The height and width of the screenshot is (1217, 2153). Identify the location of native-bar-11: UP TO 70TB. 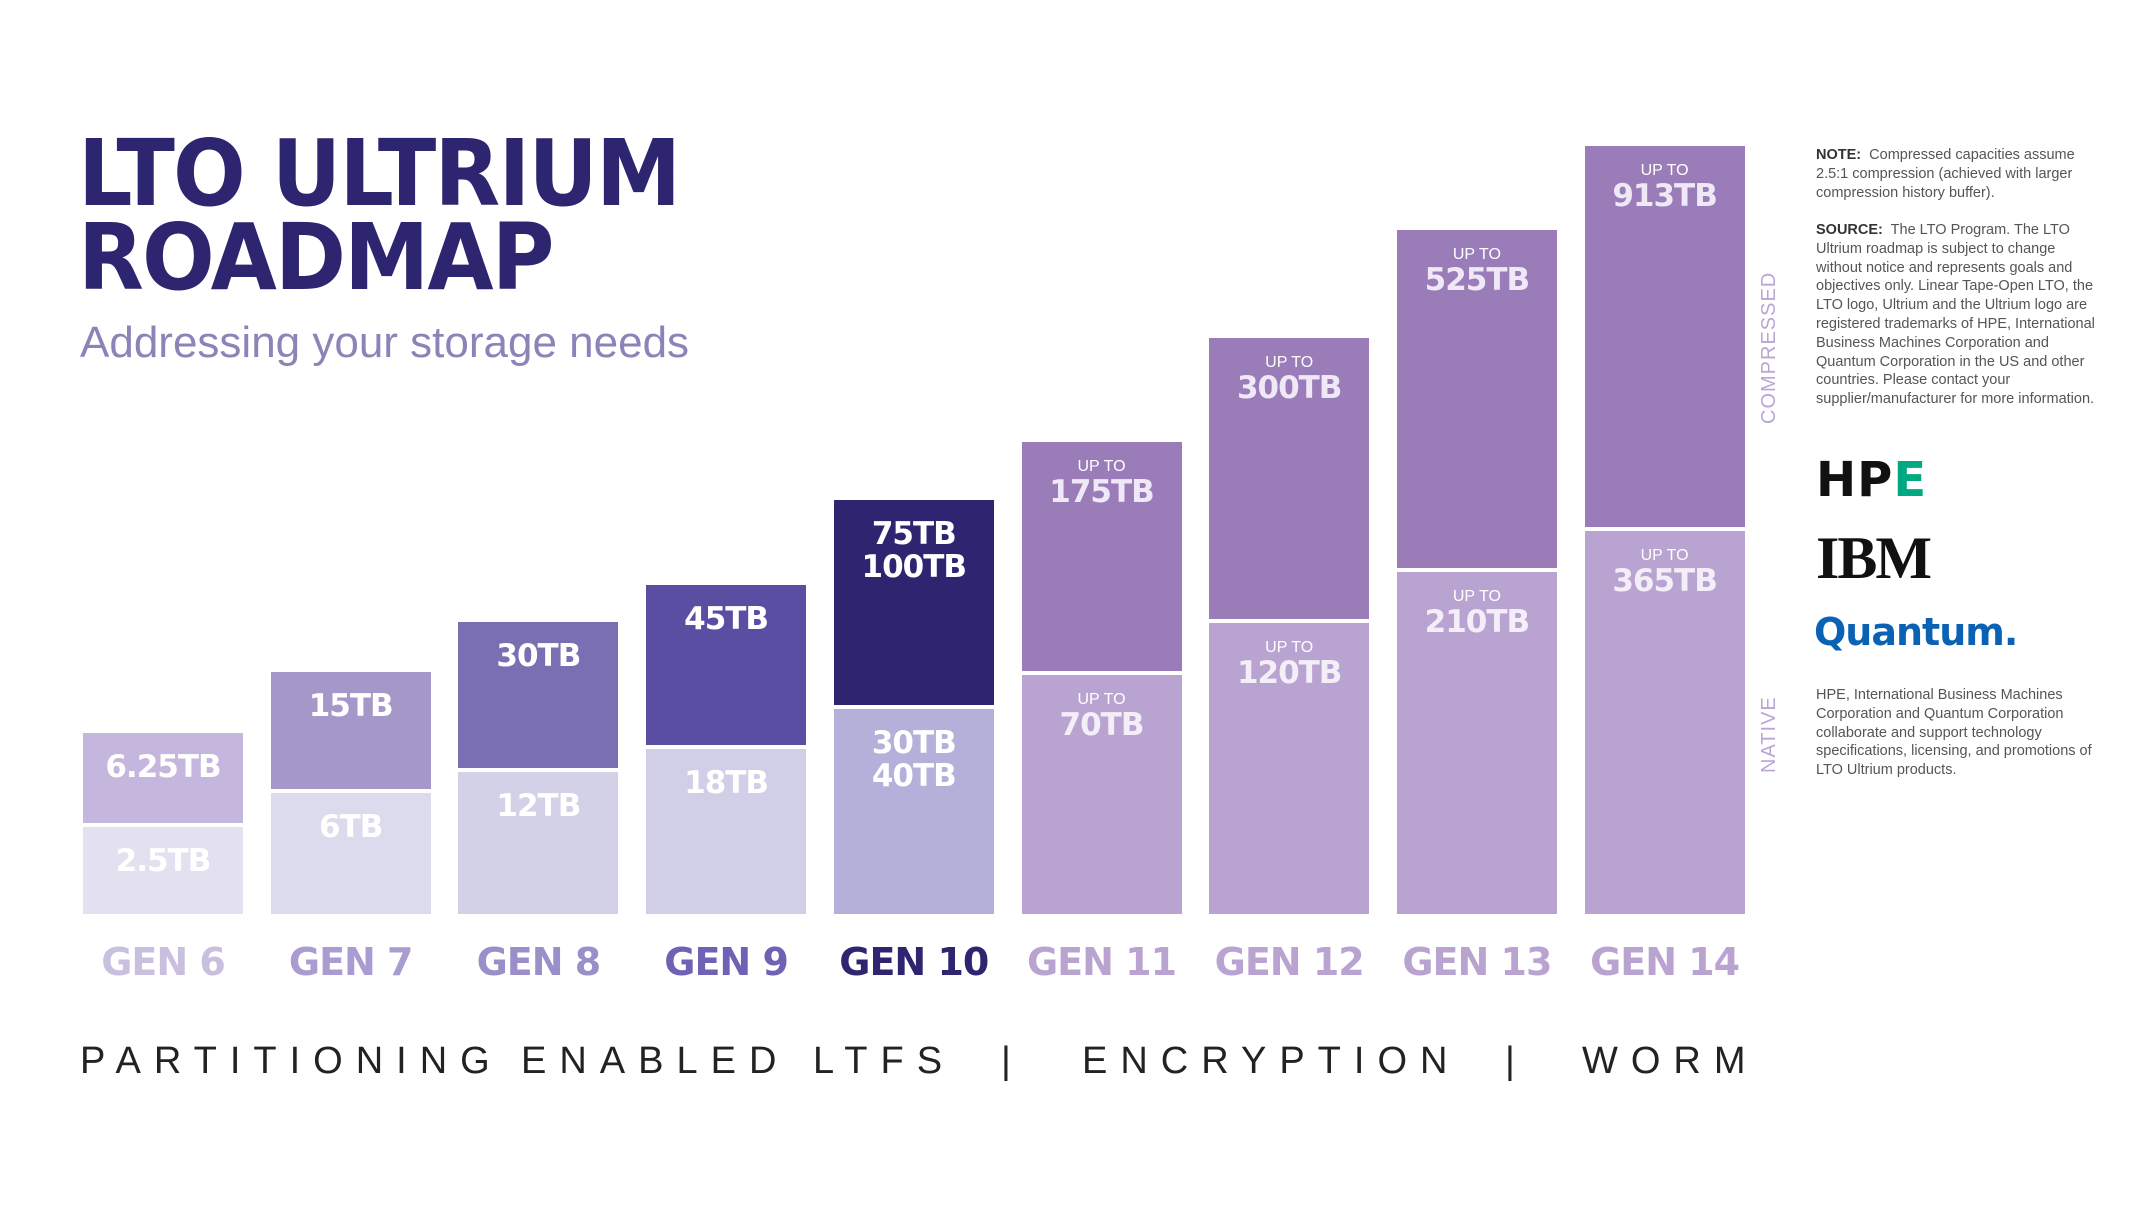
(1101, 794).